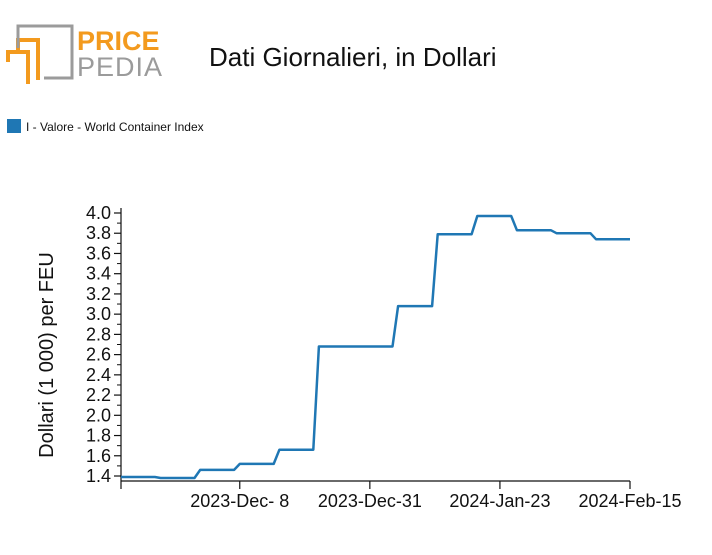  Describe the element at coordinates (239, 501) in the screenshot. I see `x-tick-label: 2023-Dec- 8` at that location.